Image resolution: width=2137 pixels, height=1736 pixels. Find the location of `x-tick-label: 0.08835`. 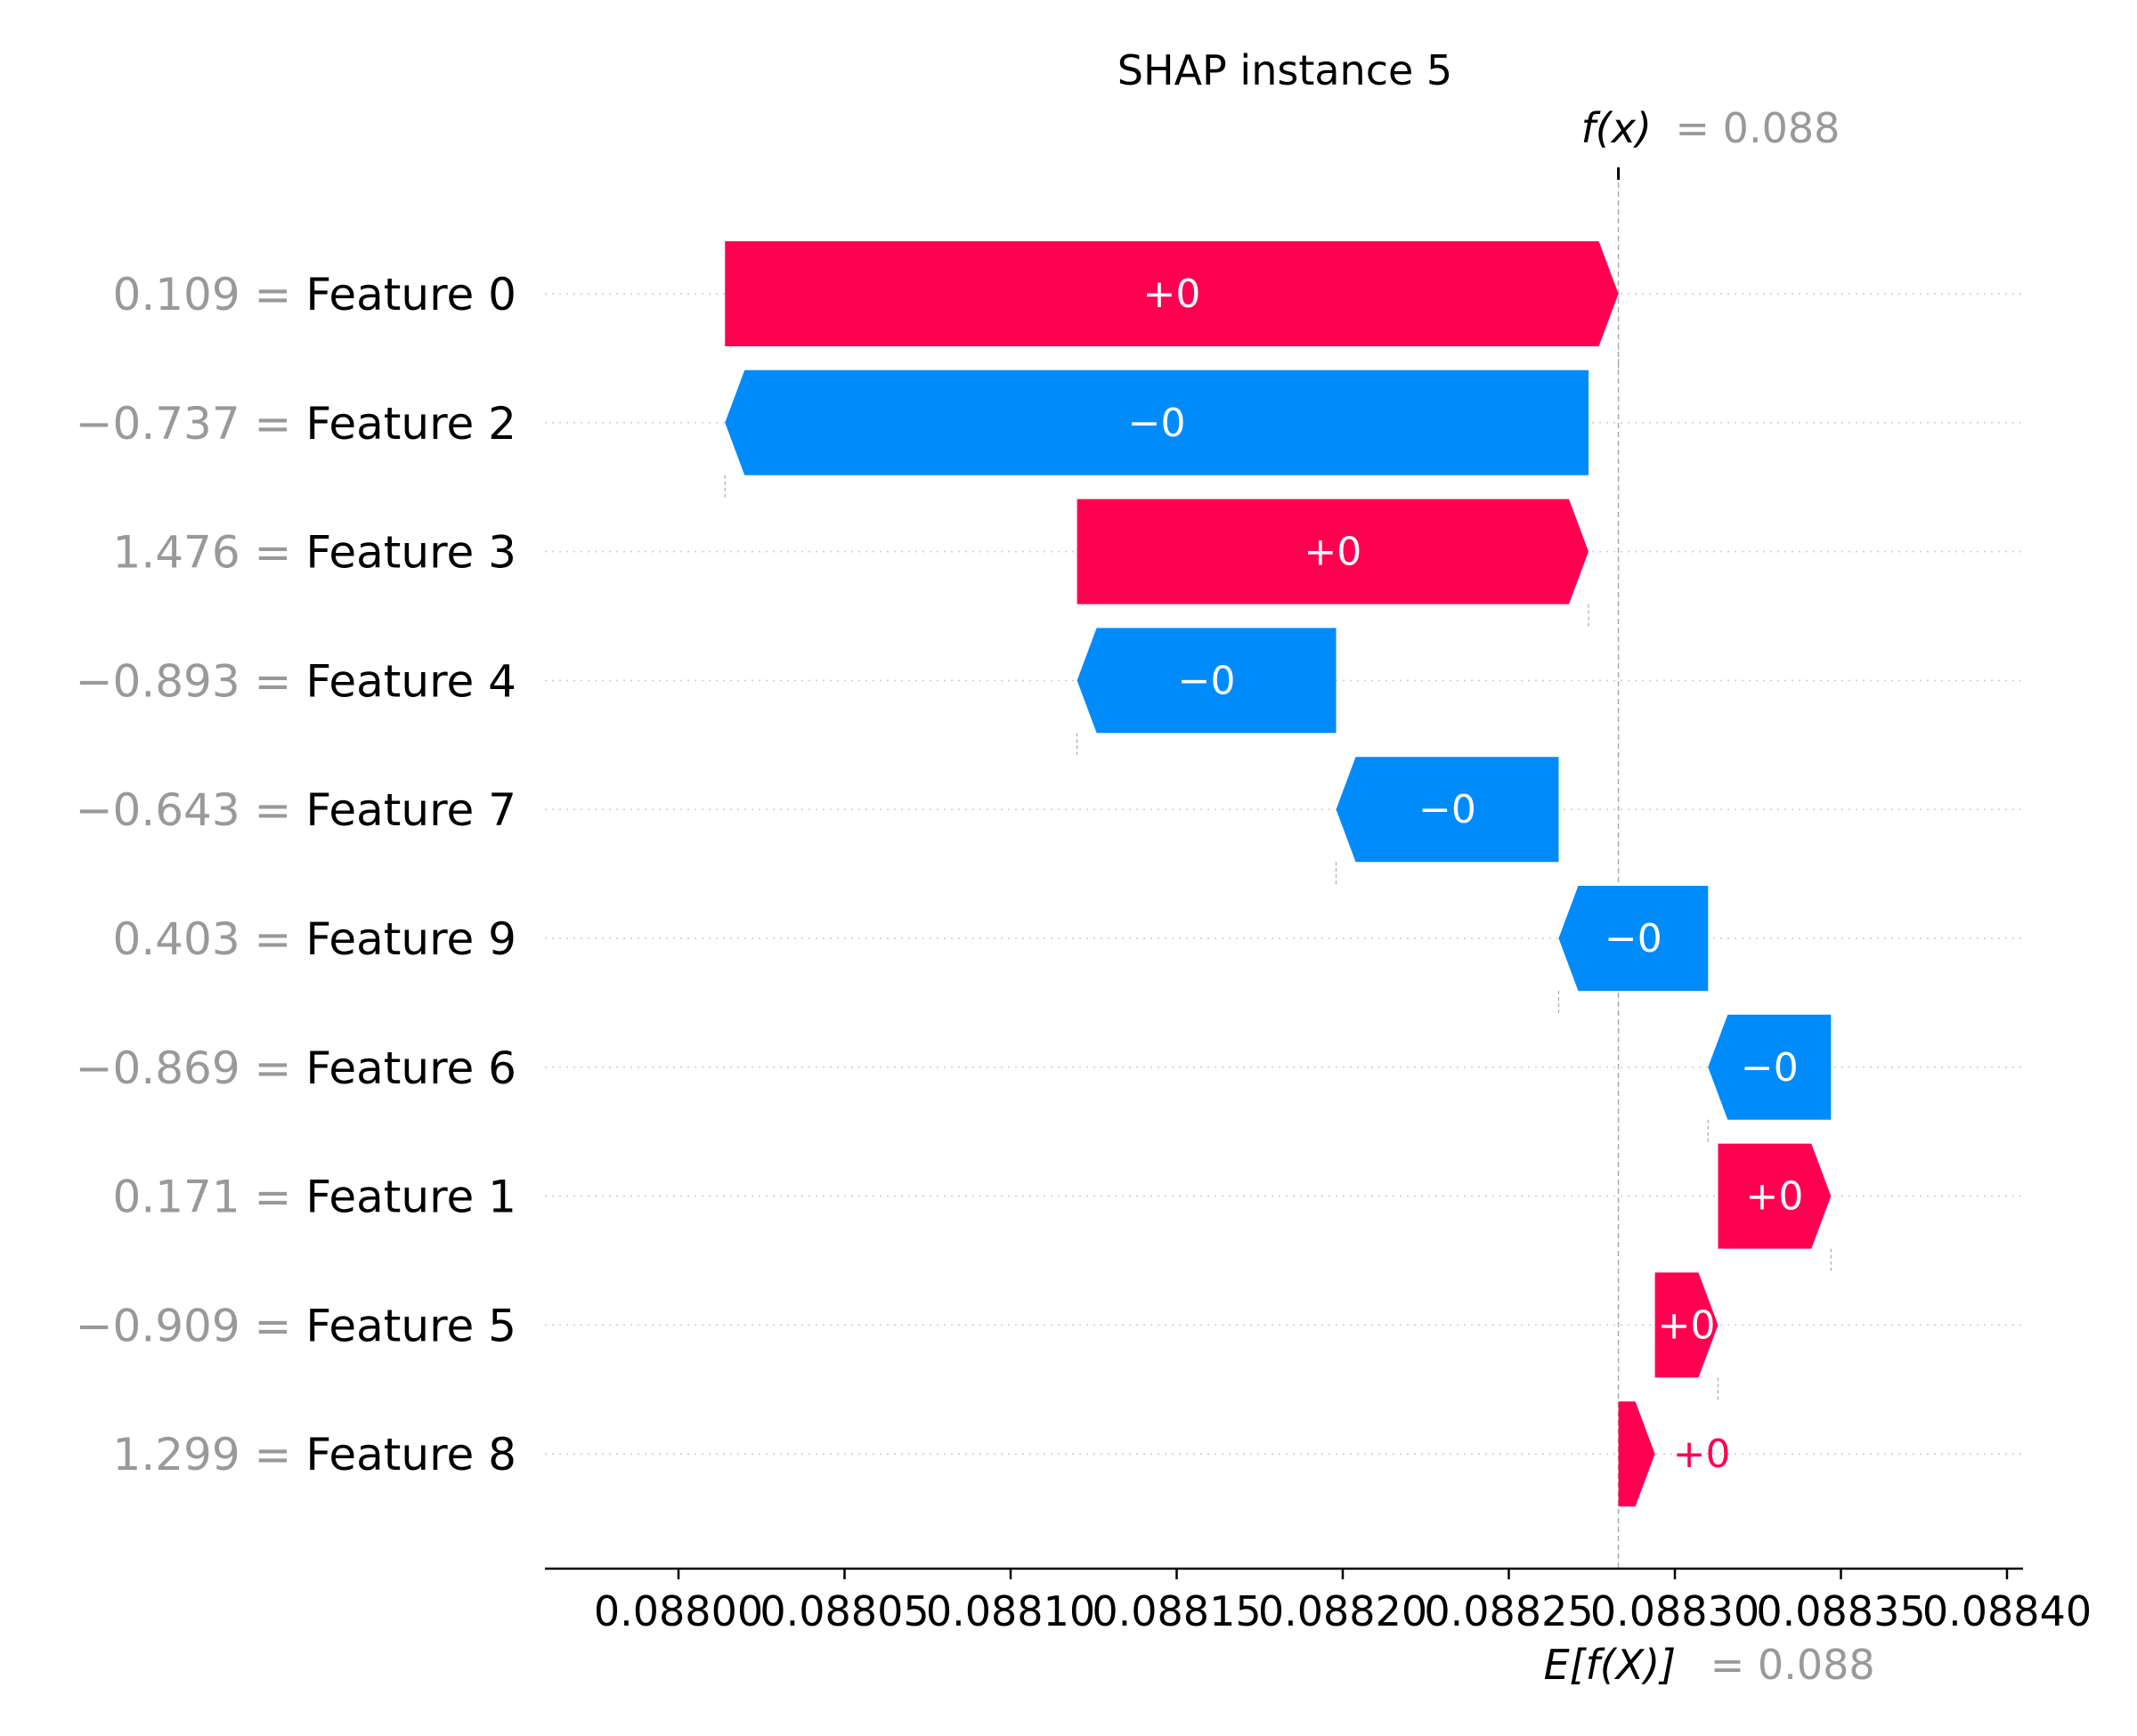

x-tick-label: 0.08835 is located at coordinates (1840, 1611).